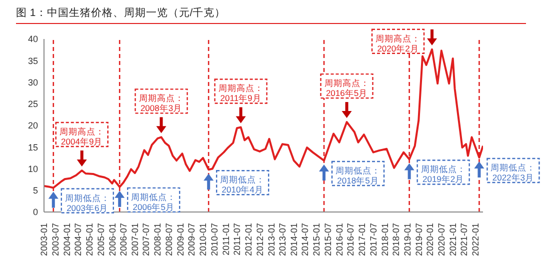 The image size is (554, 274). Describe the element at coordinates (180, 239) in the screenshot. I see `x-tick-label: 2009-01` at that location.